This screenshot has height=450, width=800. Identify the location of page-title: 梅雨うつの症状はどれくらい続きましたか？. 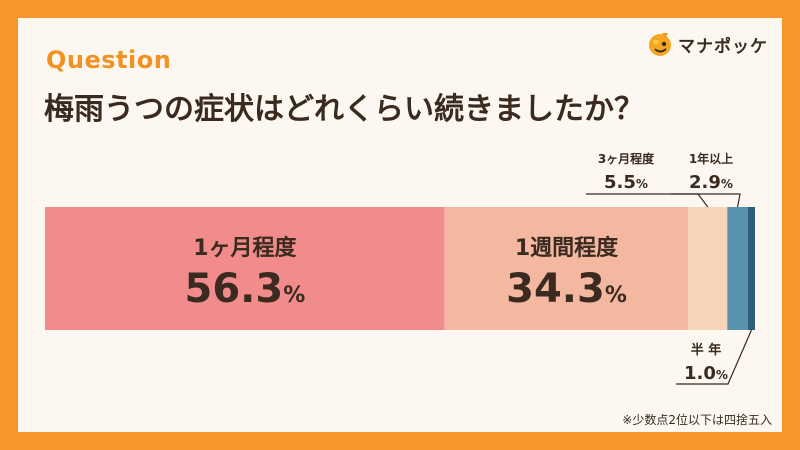
(344, 109).